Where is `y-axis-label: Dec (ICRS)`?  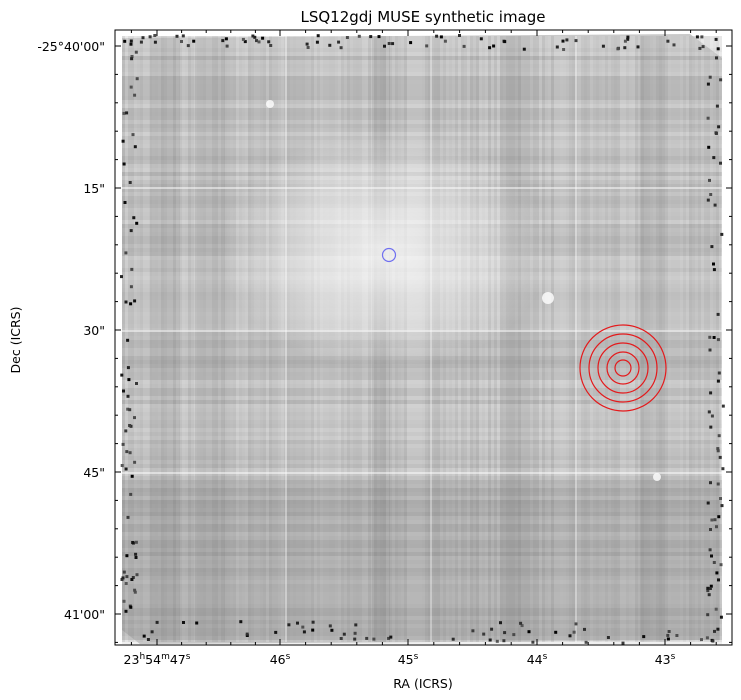 y-axis-label: Dec (ICRS) is located at coordinates (15, 340).